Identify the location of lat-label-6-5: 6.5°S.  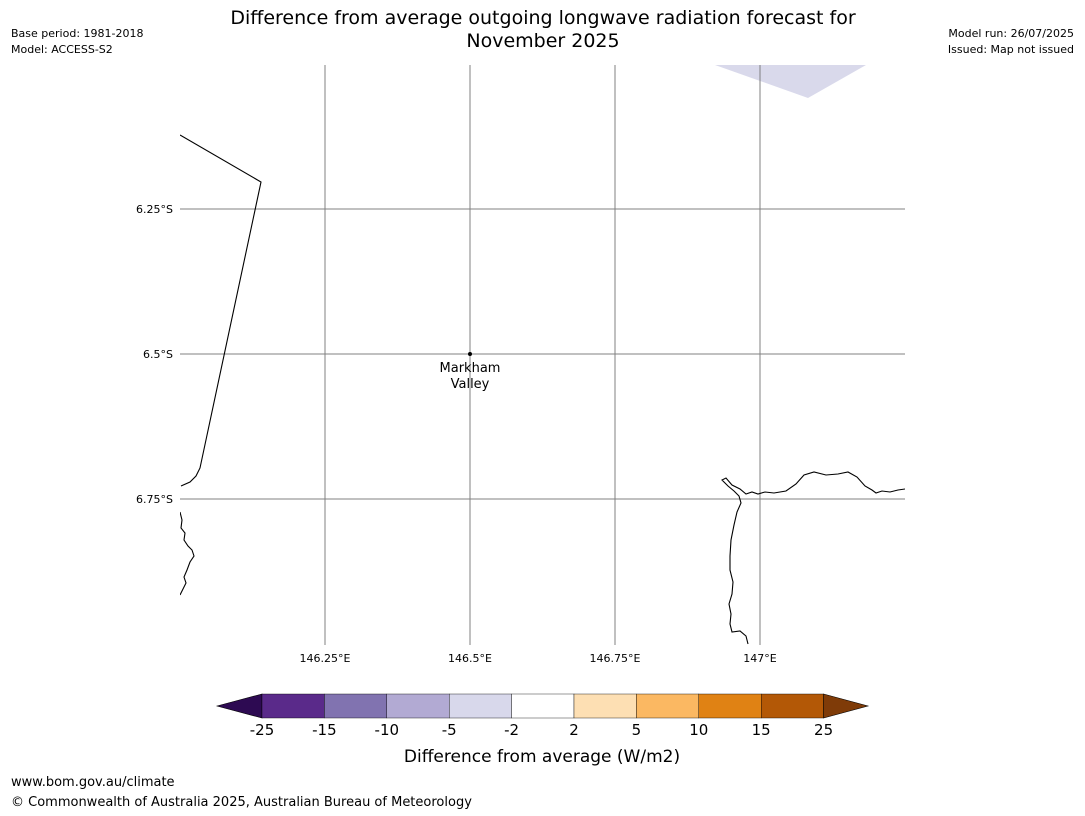
(158, 354).